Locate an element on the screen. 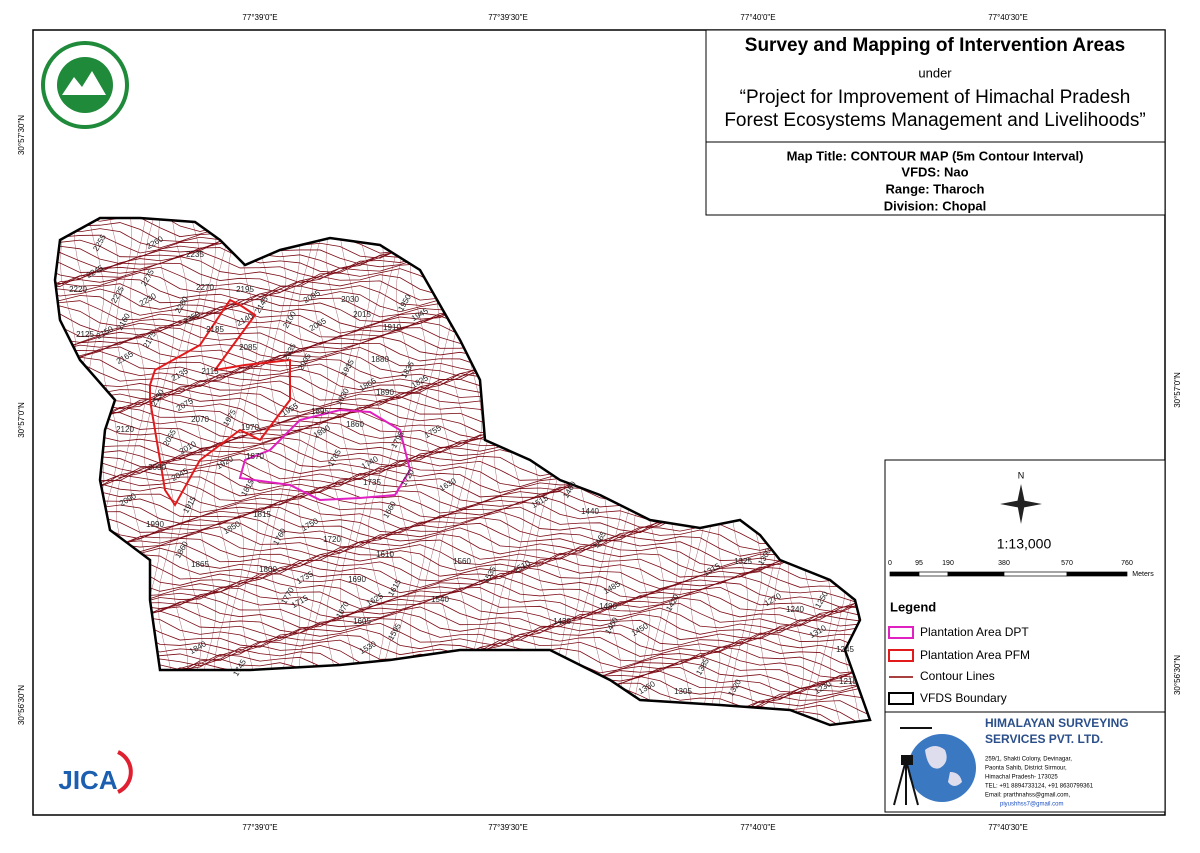 This screenshot has width=1200, height=853. contour-label: 1215 is located at coordinates (848, 681).